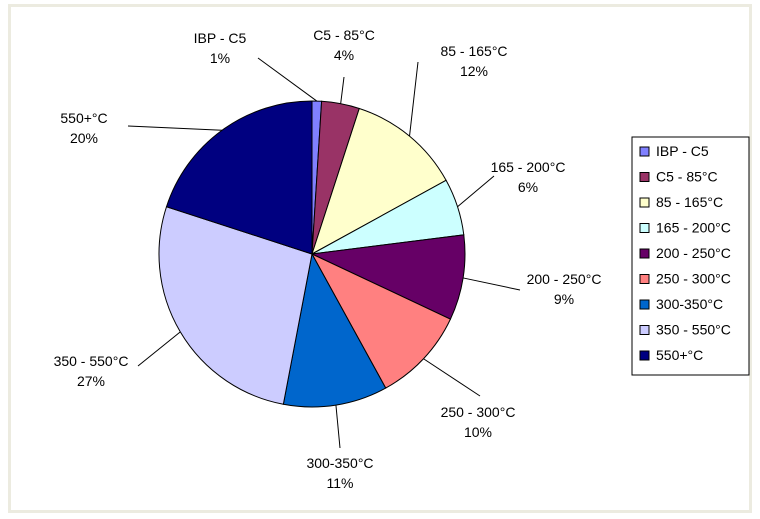 The image size is (760, 519). I want to click on data-label-name: 85 - 165°C, so click(473, 51).